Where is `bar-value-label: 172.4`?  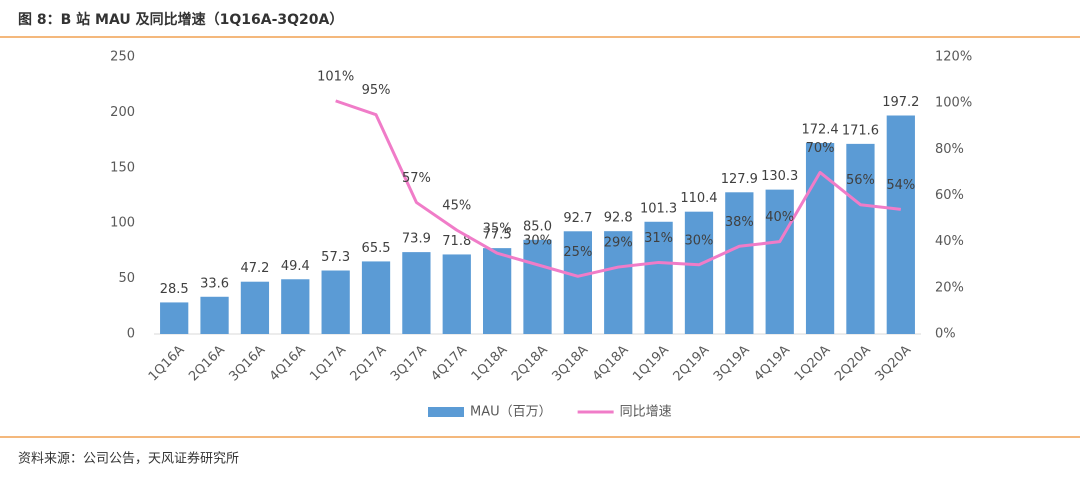
bar-value-label: 172.4 is located at coordinates (819, 129).